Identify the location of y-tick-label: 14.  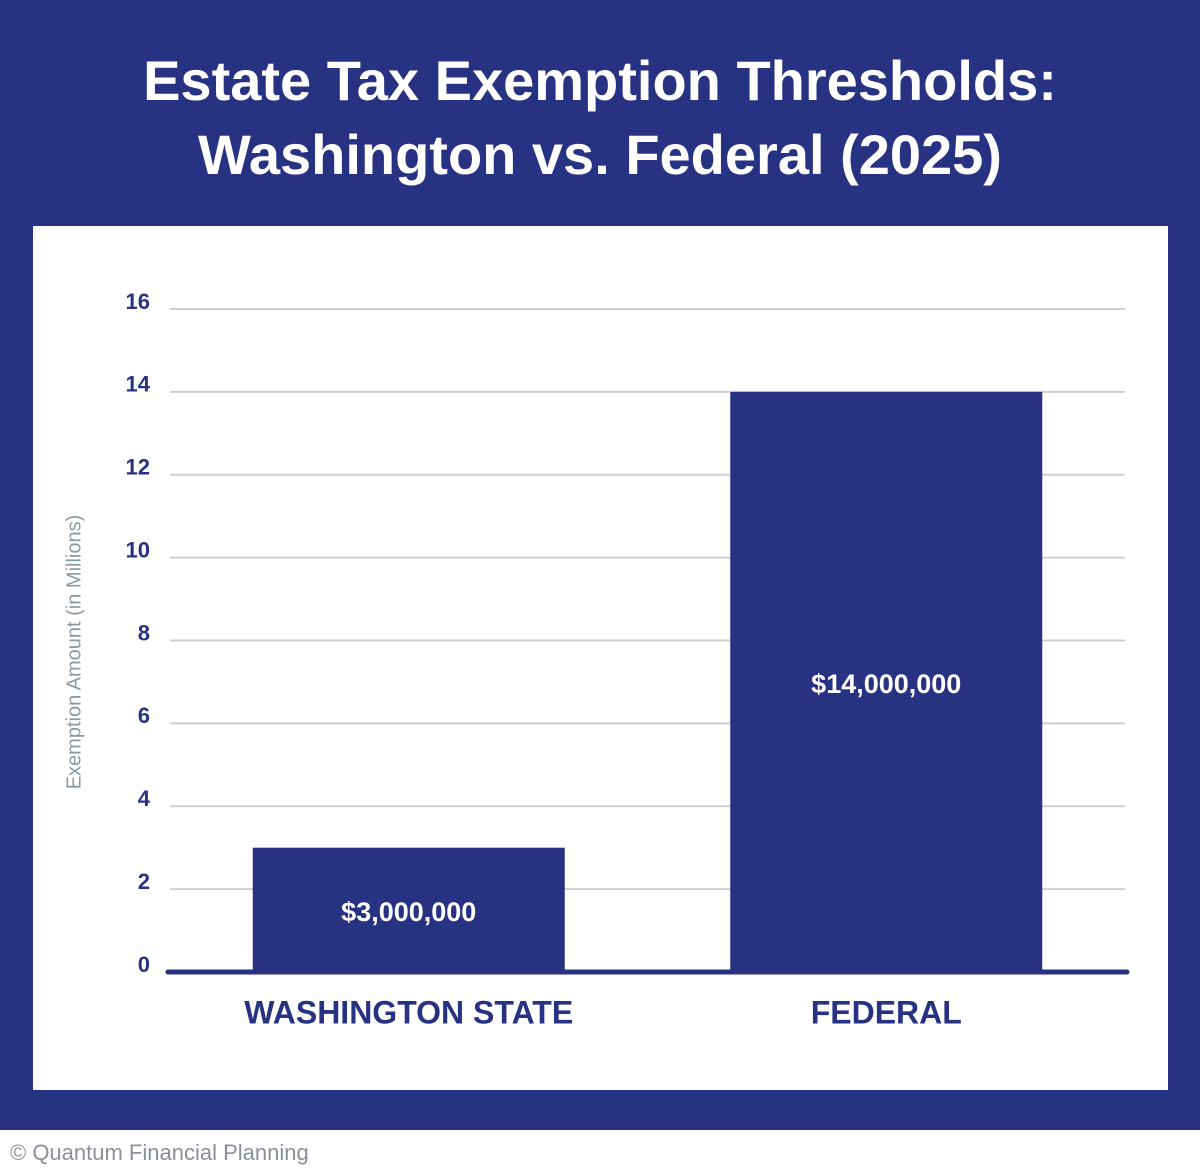
(138, 384).